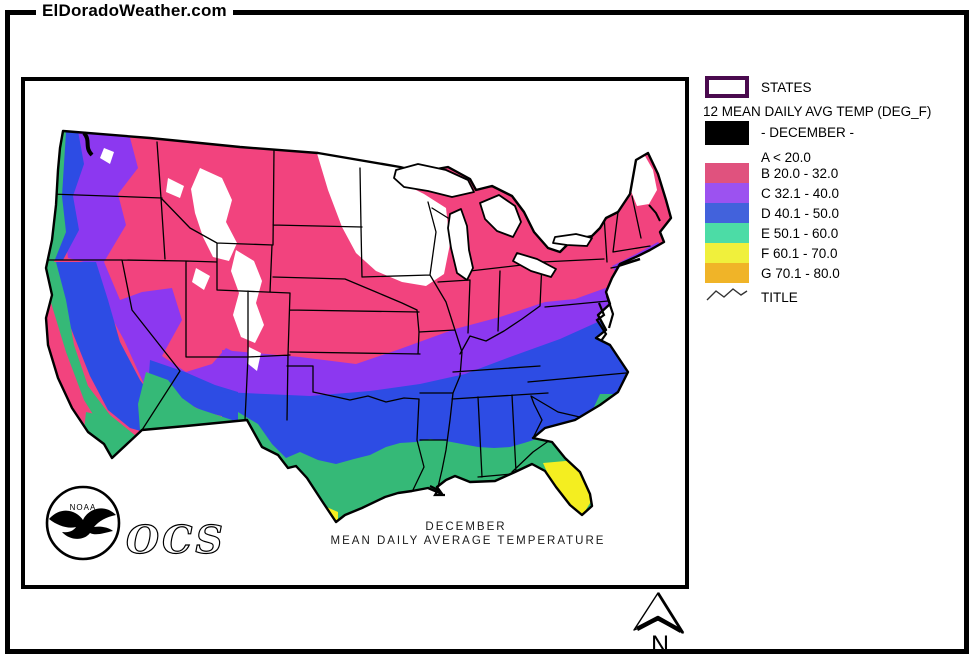  Describe the element at coordinates (727, 213) in the screenshot. I see `class-d-swatch` at that location.